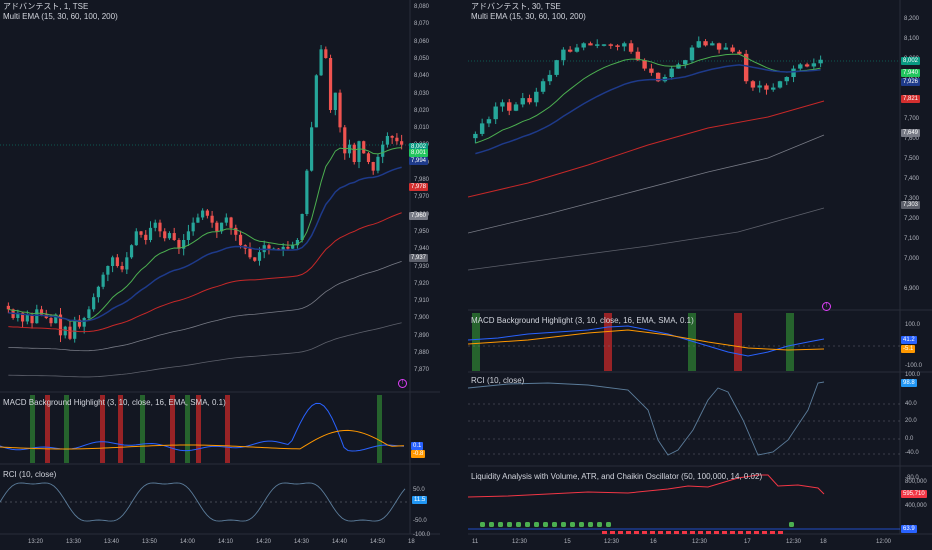 This screenshot has height=550, width=932. What do you see at coordinates (909, 529) in the screenshot?
I see `liq-value-tag: 63.9` at bounding box center [909, 529].